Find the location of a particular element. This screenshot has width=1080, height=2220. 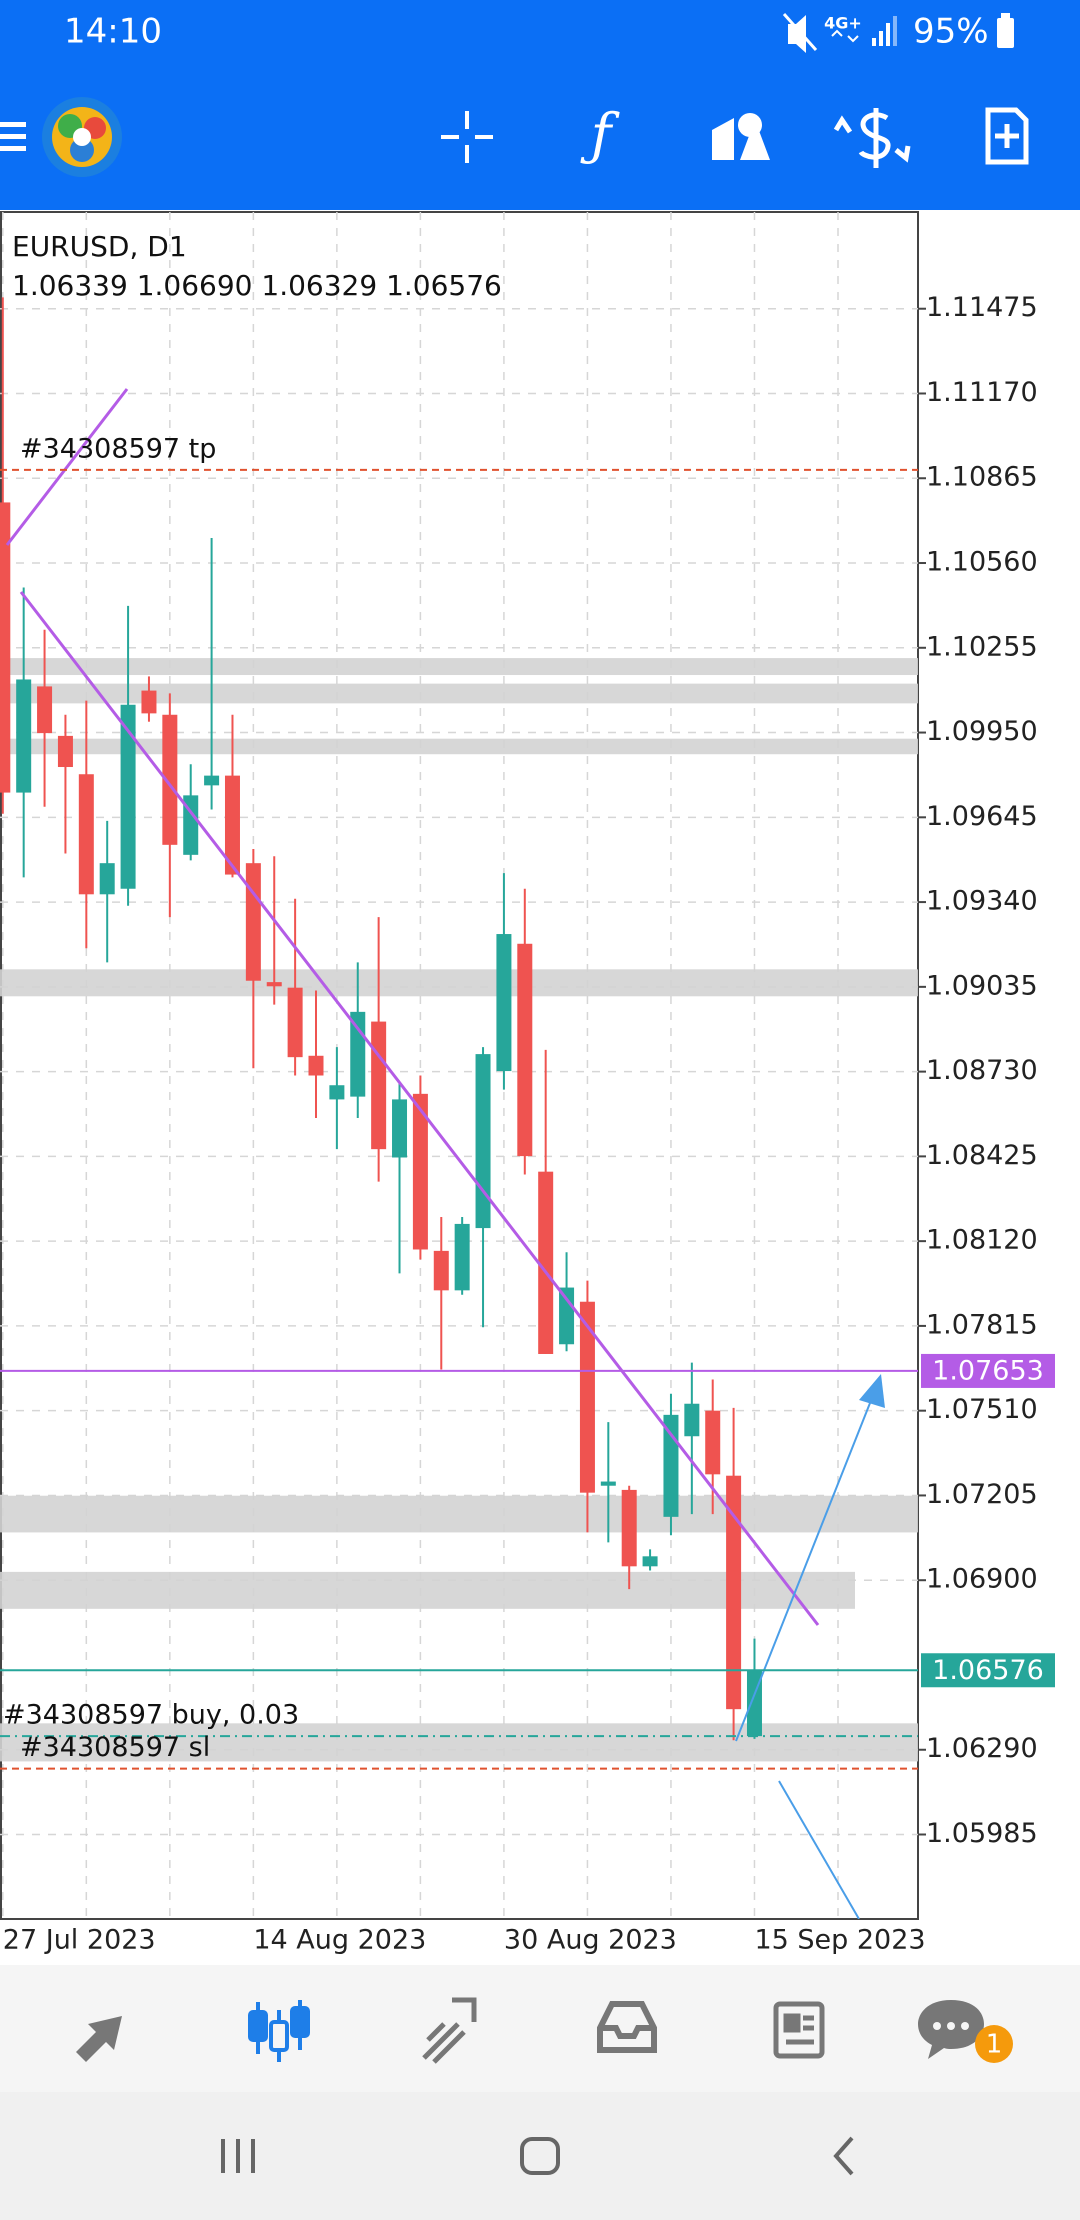

y-tick-label: 1.07510 is located at coordinates (982, 1409).